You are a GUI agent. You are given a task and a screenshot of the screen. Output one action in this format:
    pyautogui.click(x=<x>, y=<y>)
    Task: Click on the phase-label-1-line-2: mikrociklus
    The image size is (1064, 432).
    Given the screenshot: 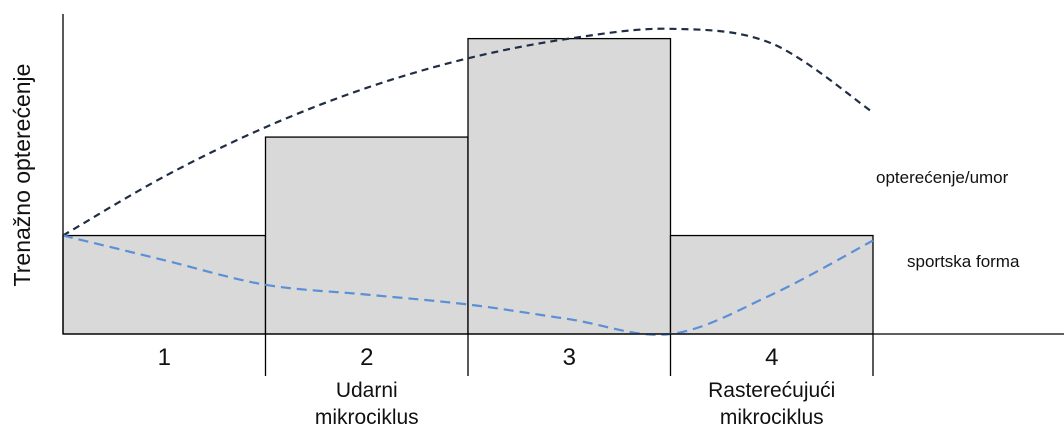 What is the action you would take?
    pyautogui.click(x=367, y=417)
    